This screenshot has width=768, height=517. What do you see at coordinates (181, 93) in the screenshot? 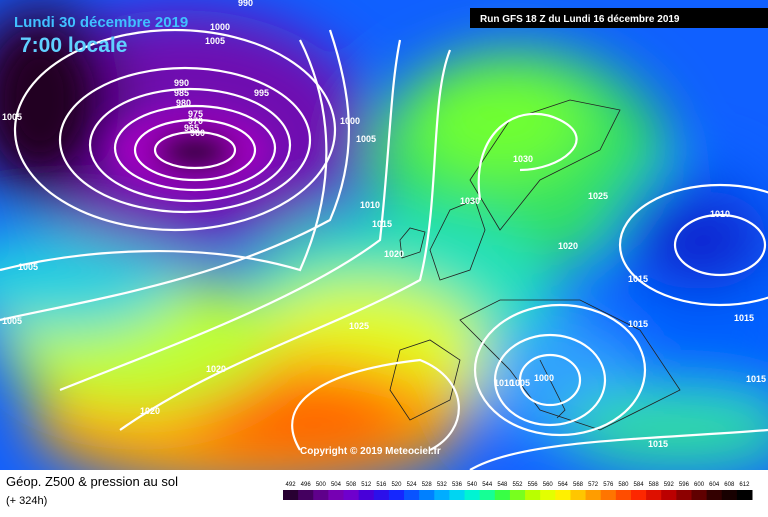
I see `isobar-label: 985` at bounding box center [181, 93].